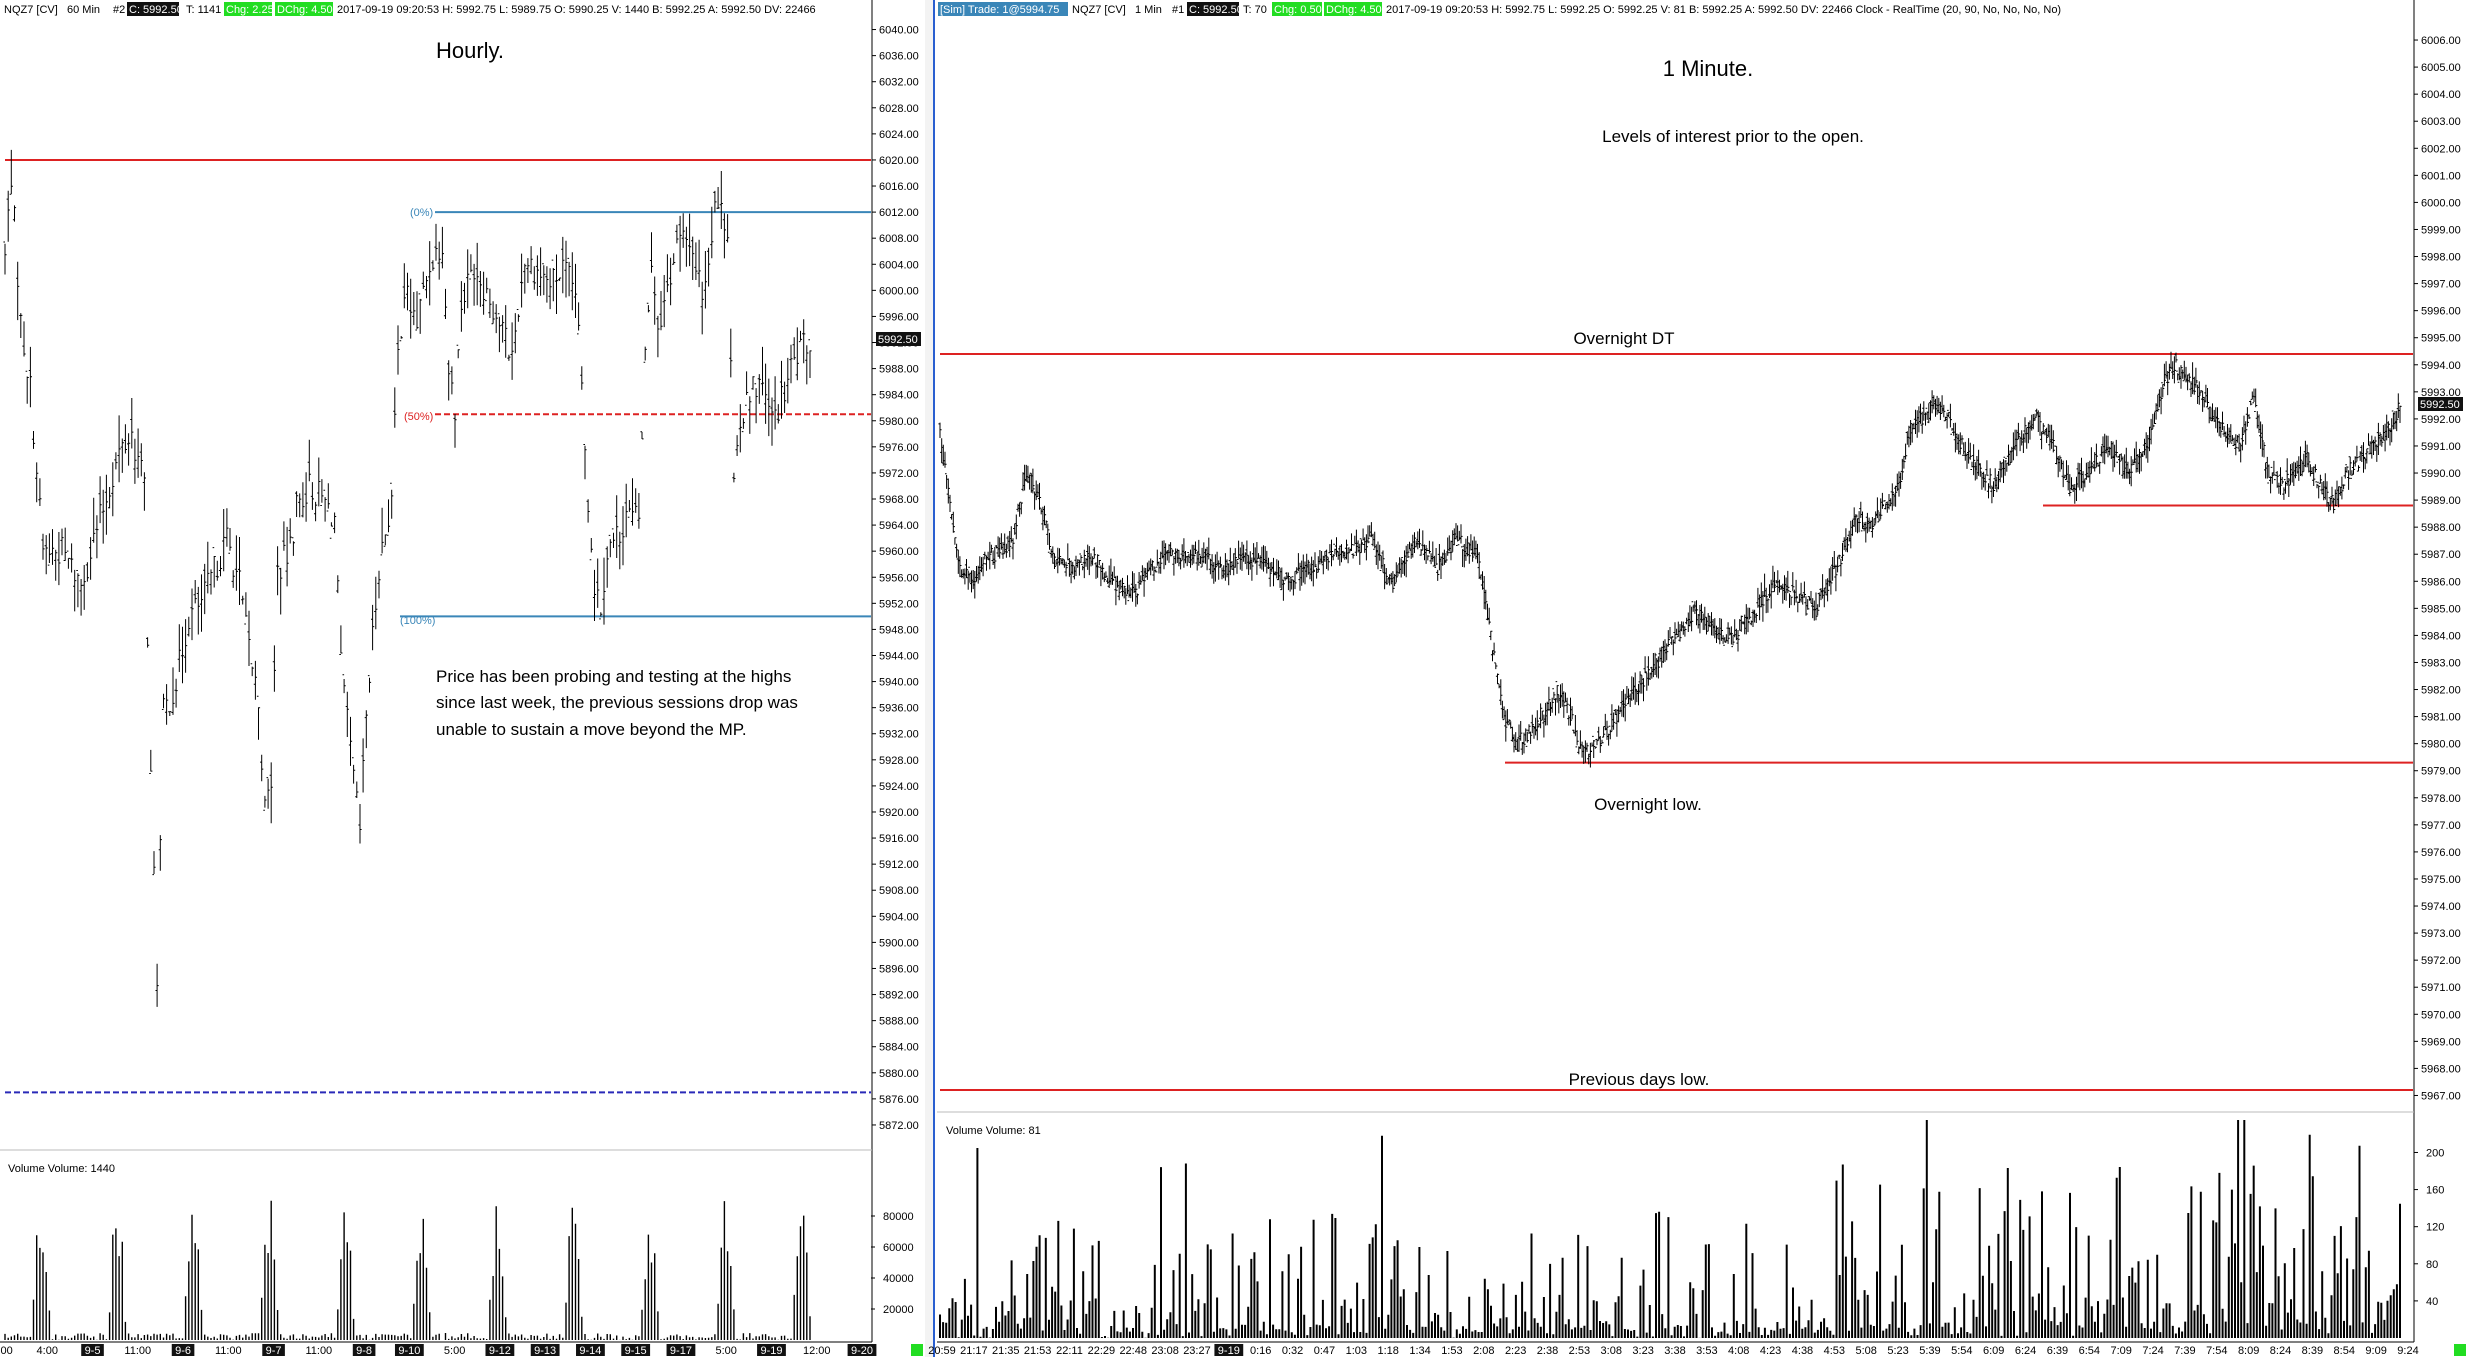  I want to click on time-tick: 1:53, so click(1451, 1351).